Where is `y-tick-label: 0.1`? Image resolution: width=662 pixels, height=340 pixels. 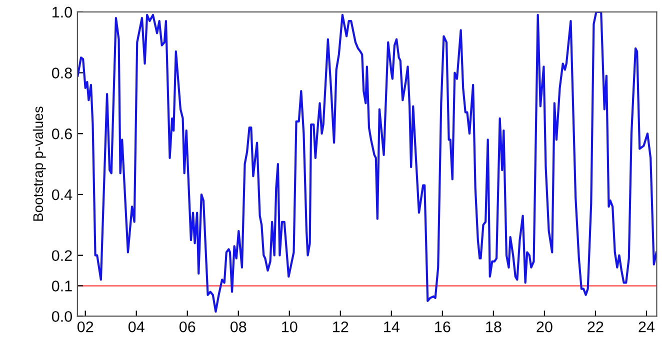
y-tick-label: 0.1 is located at coordinates (62, 286).